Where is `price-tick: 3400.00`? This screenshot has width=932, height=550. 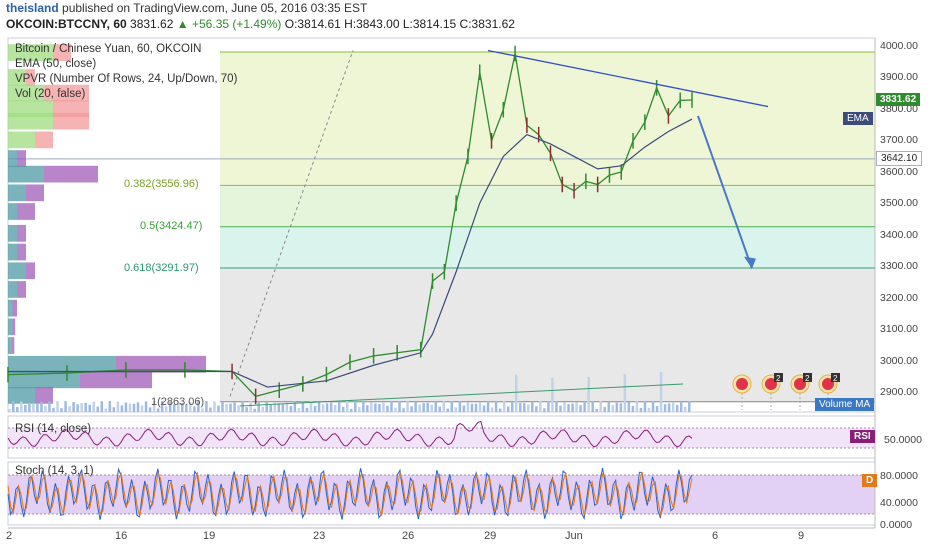 price-tick: 3400.00 is located at coordinates (899, 235).